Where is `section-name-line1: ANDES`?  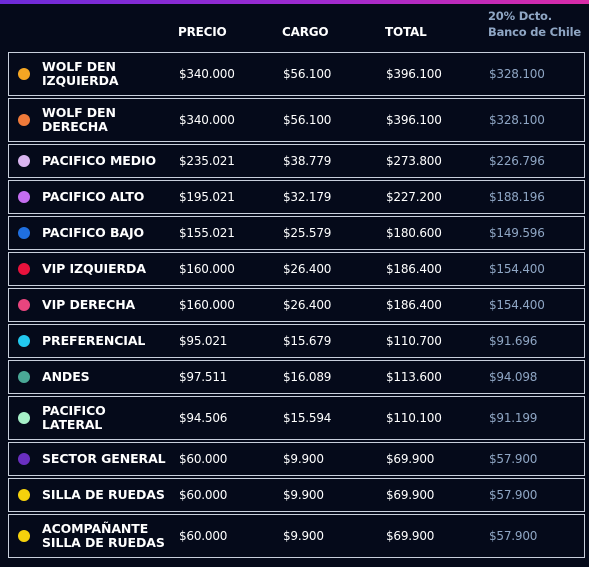
section-name-line1: ANDES is located at coordinates (66, 376).